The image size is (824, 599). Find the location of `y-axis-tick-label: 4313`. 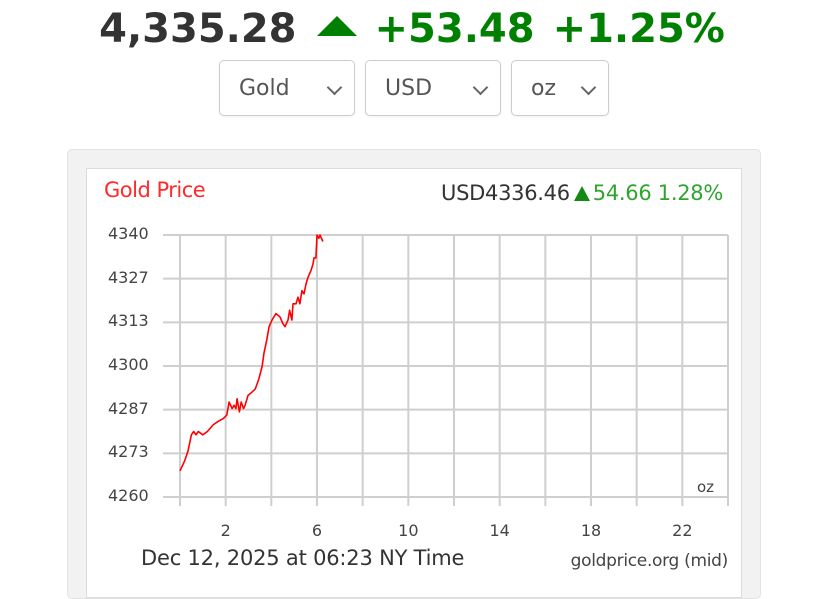

y-axis-tick-label: 4313 is located at coordinates (128, 321).